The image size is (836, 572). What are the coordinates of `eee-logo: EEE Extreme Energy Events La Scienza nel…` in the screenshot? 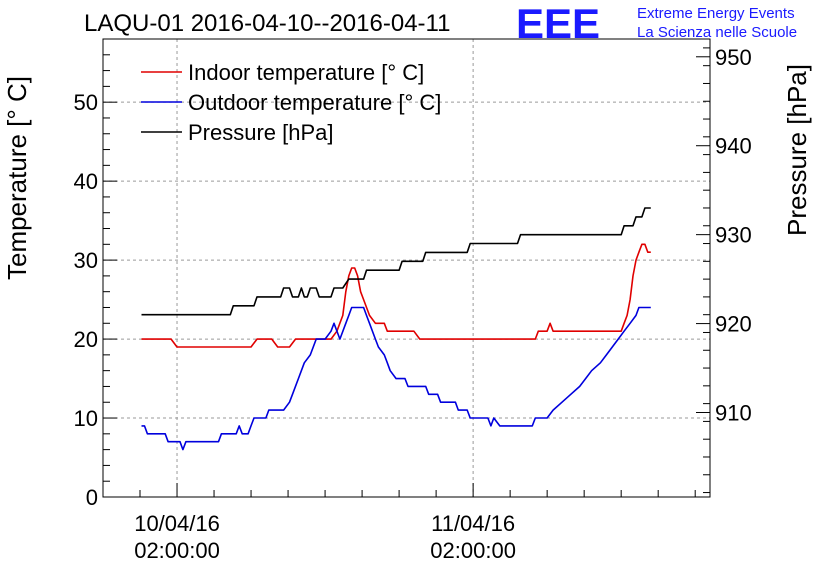 It's located at (656, 23).